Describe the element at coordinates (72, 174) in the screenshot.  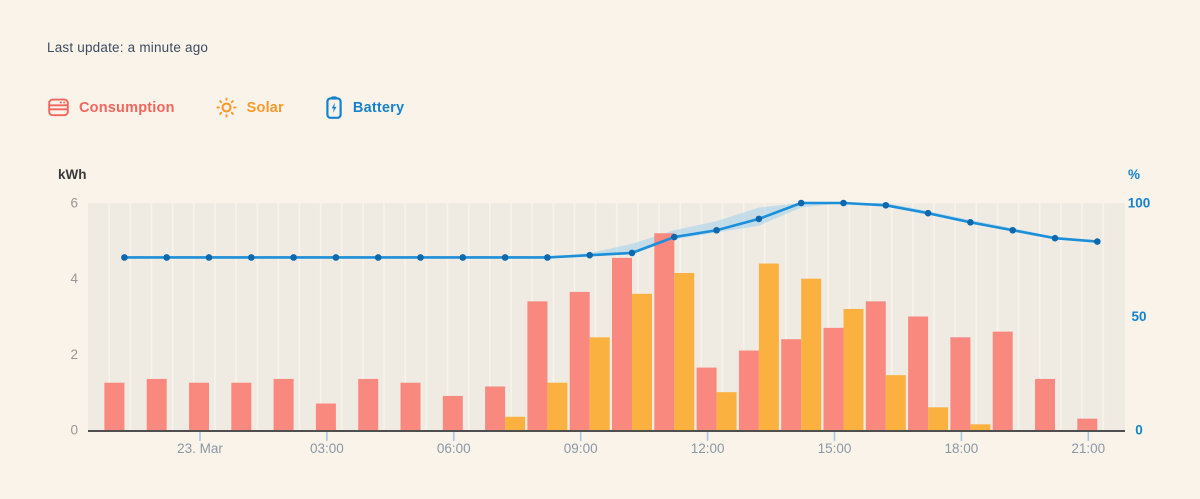
I see `left-axis-unit: kWh` at that location.